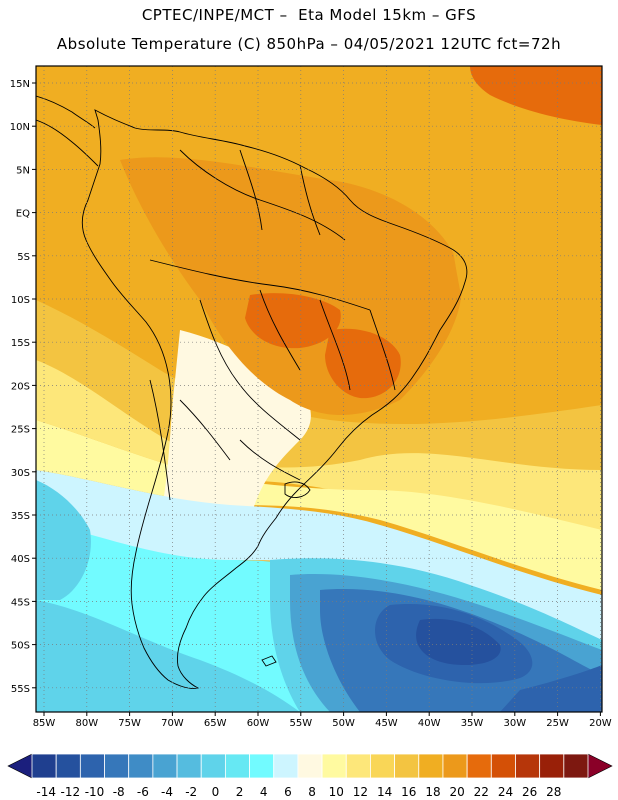  Describe the element at coordinates (71, 792) in the screenshot. I see `colorbar-tick-label: -12` at that location.